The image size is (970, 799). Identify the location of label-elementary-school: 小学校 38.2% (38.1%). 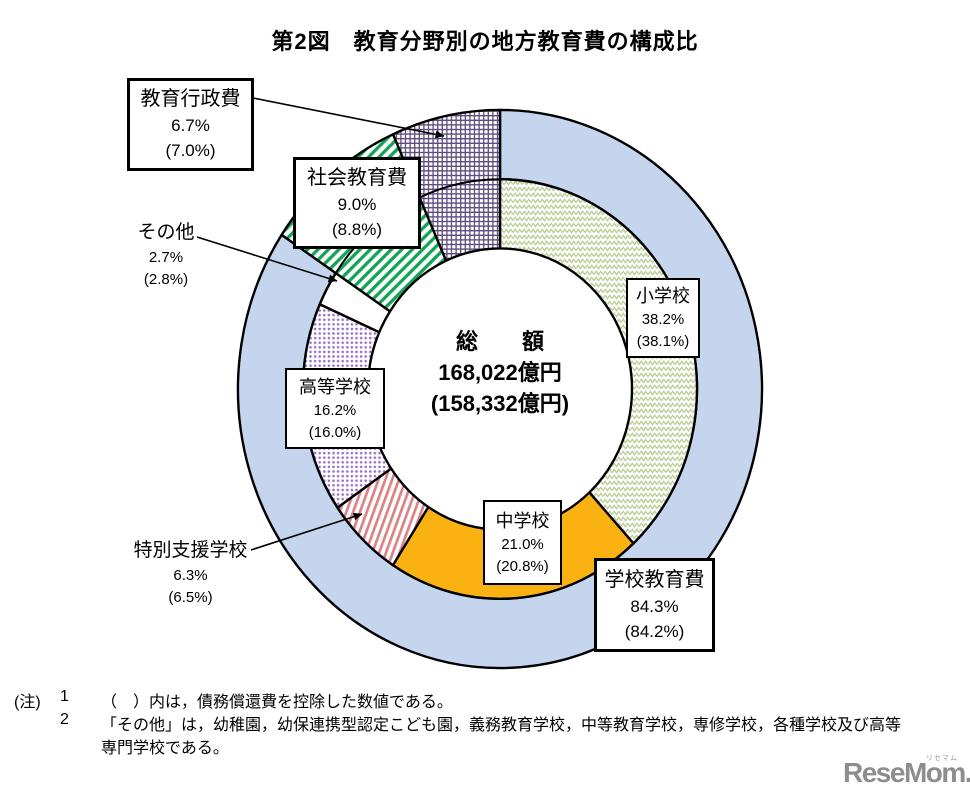
(663, 318).